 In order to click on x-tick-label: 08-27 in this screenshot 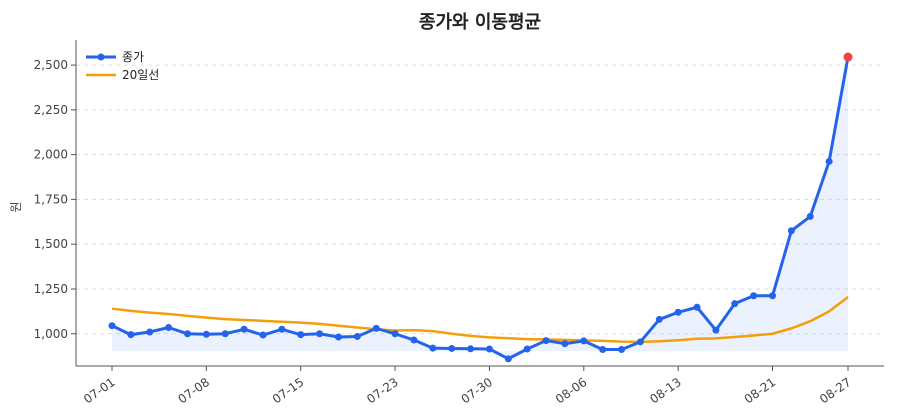, I will do `click(835, 390)`.